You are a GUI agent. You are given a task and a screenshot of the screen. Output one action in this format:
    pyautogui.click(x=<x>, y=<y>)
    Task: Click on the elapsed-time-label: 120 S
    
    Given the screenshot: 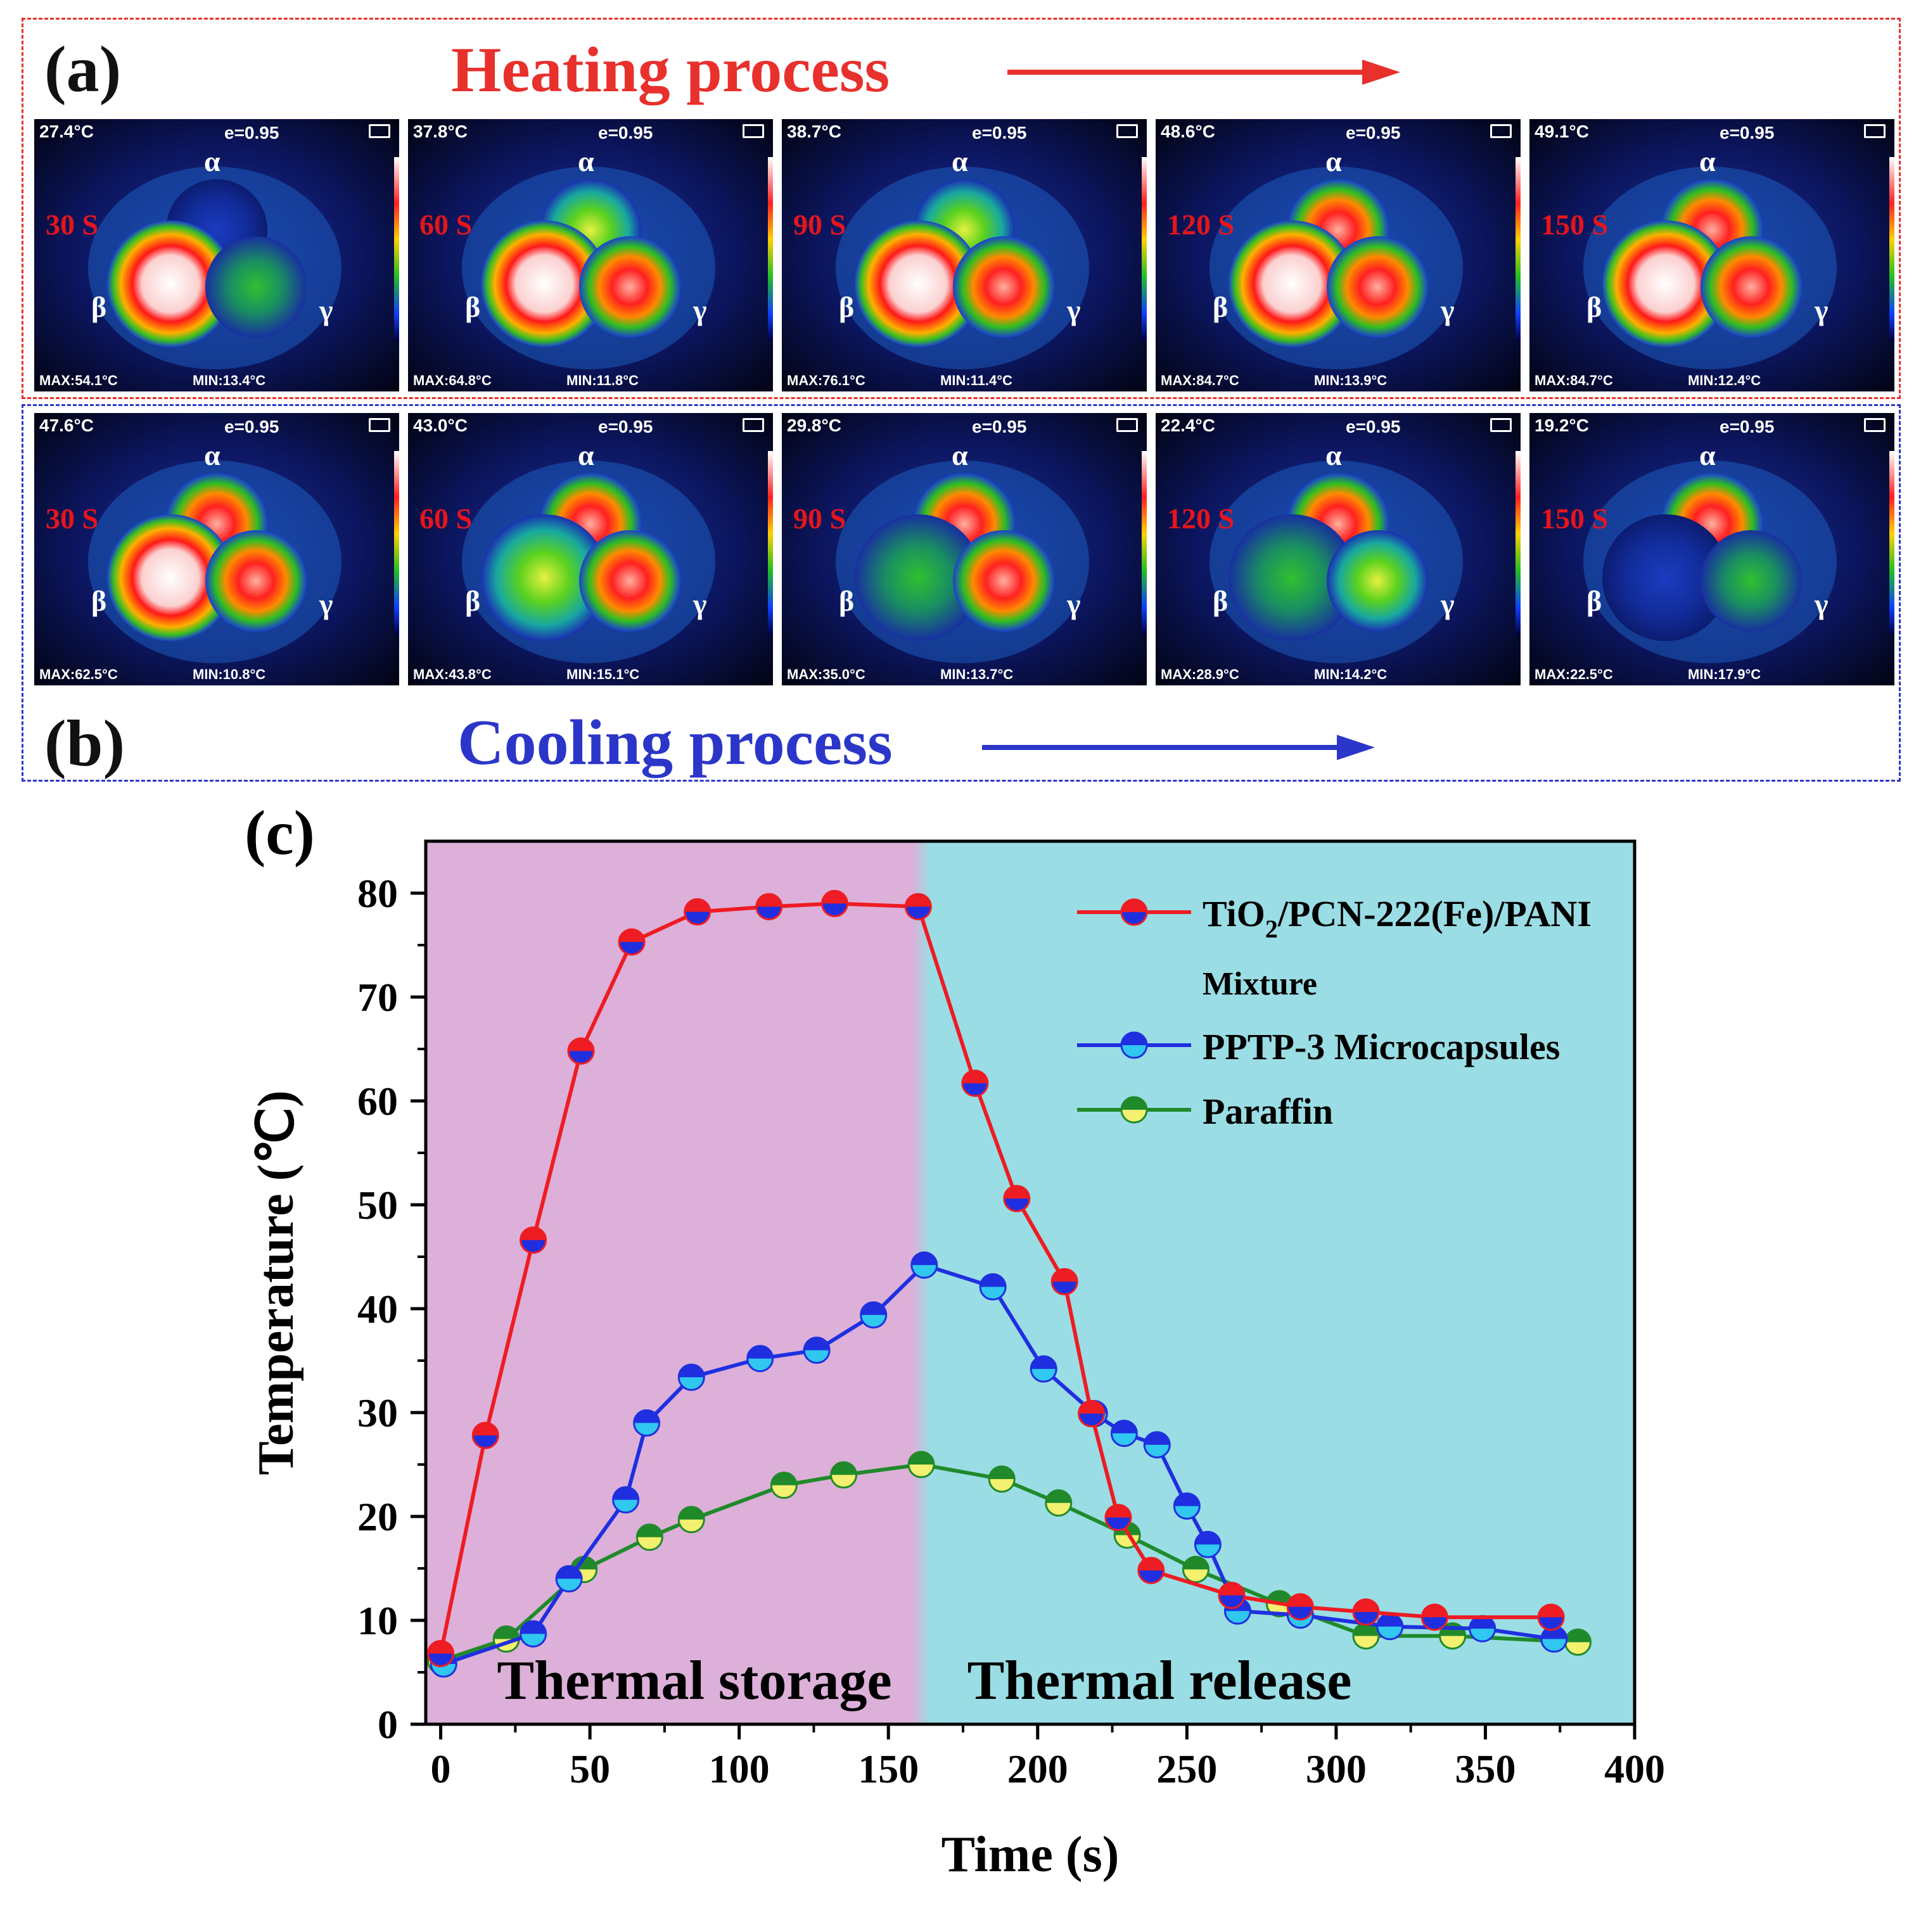 What is the action you would take?
    pyautogui.click(x=1201, y=518)
    